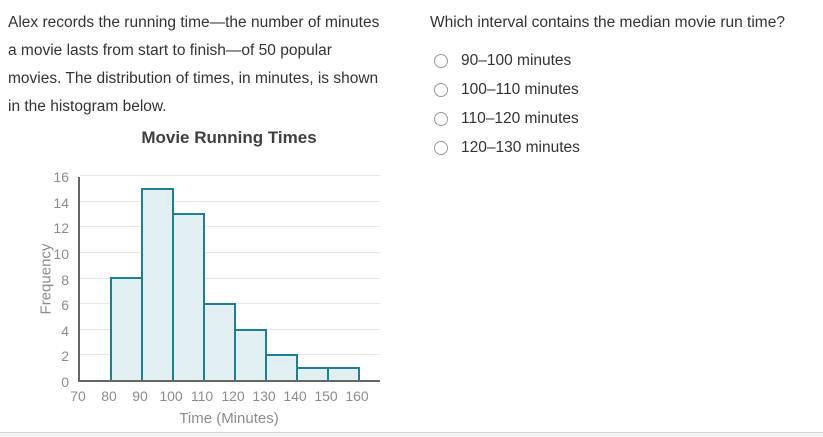 The image size is (823, 437). Describe the element at coordinates (109, 396) in the screenshot. I see `x-tick-label: 80` at that location.